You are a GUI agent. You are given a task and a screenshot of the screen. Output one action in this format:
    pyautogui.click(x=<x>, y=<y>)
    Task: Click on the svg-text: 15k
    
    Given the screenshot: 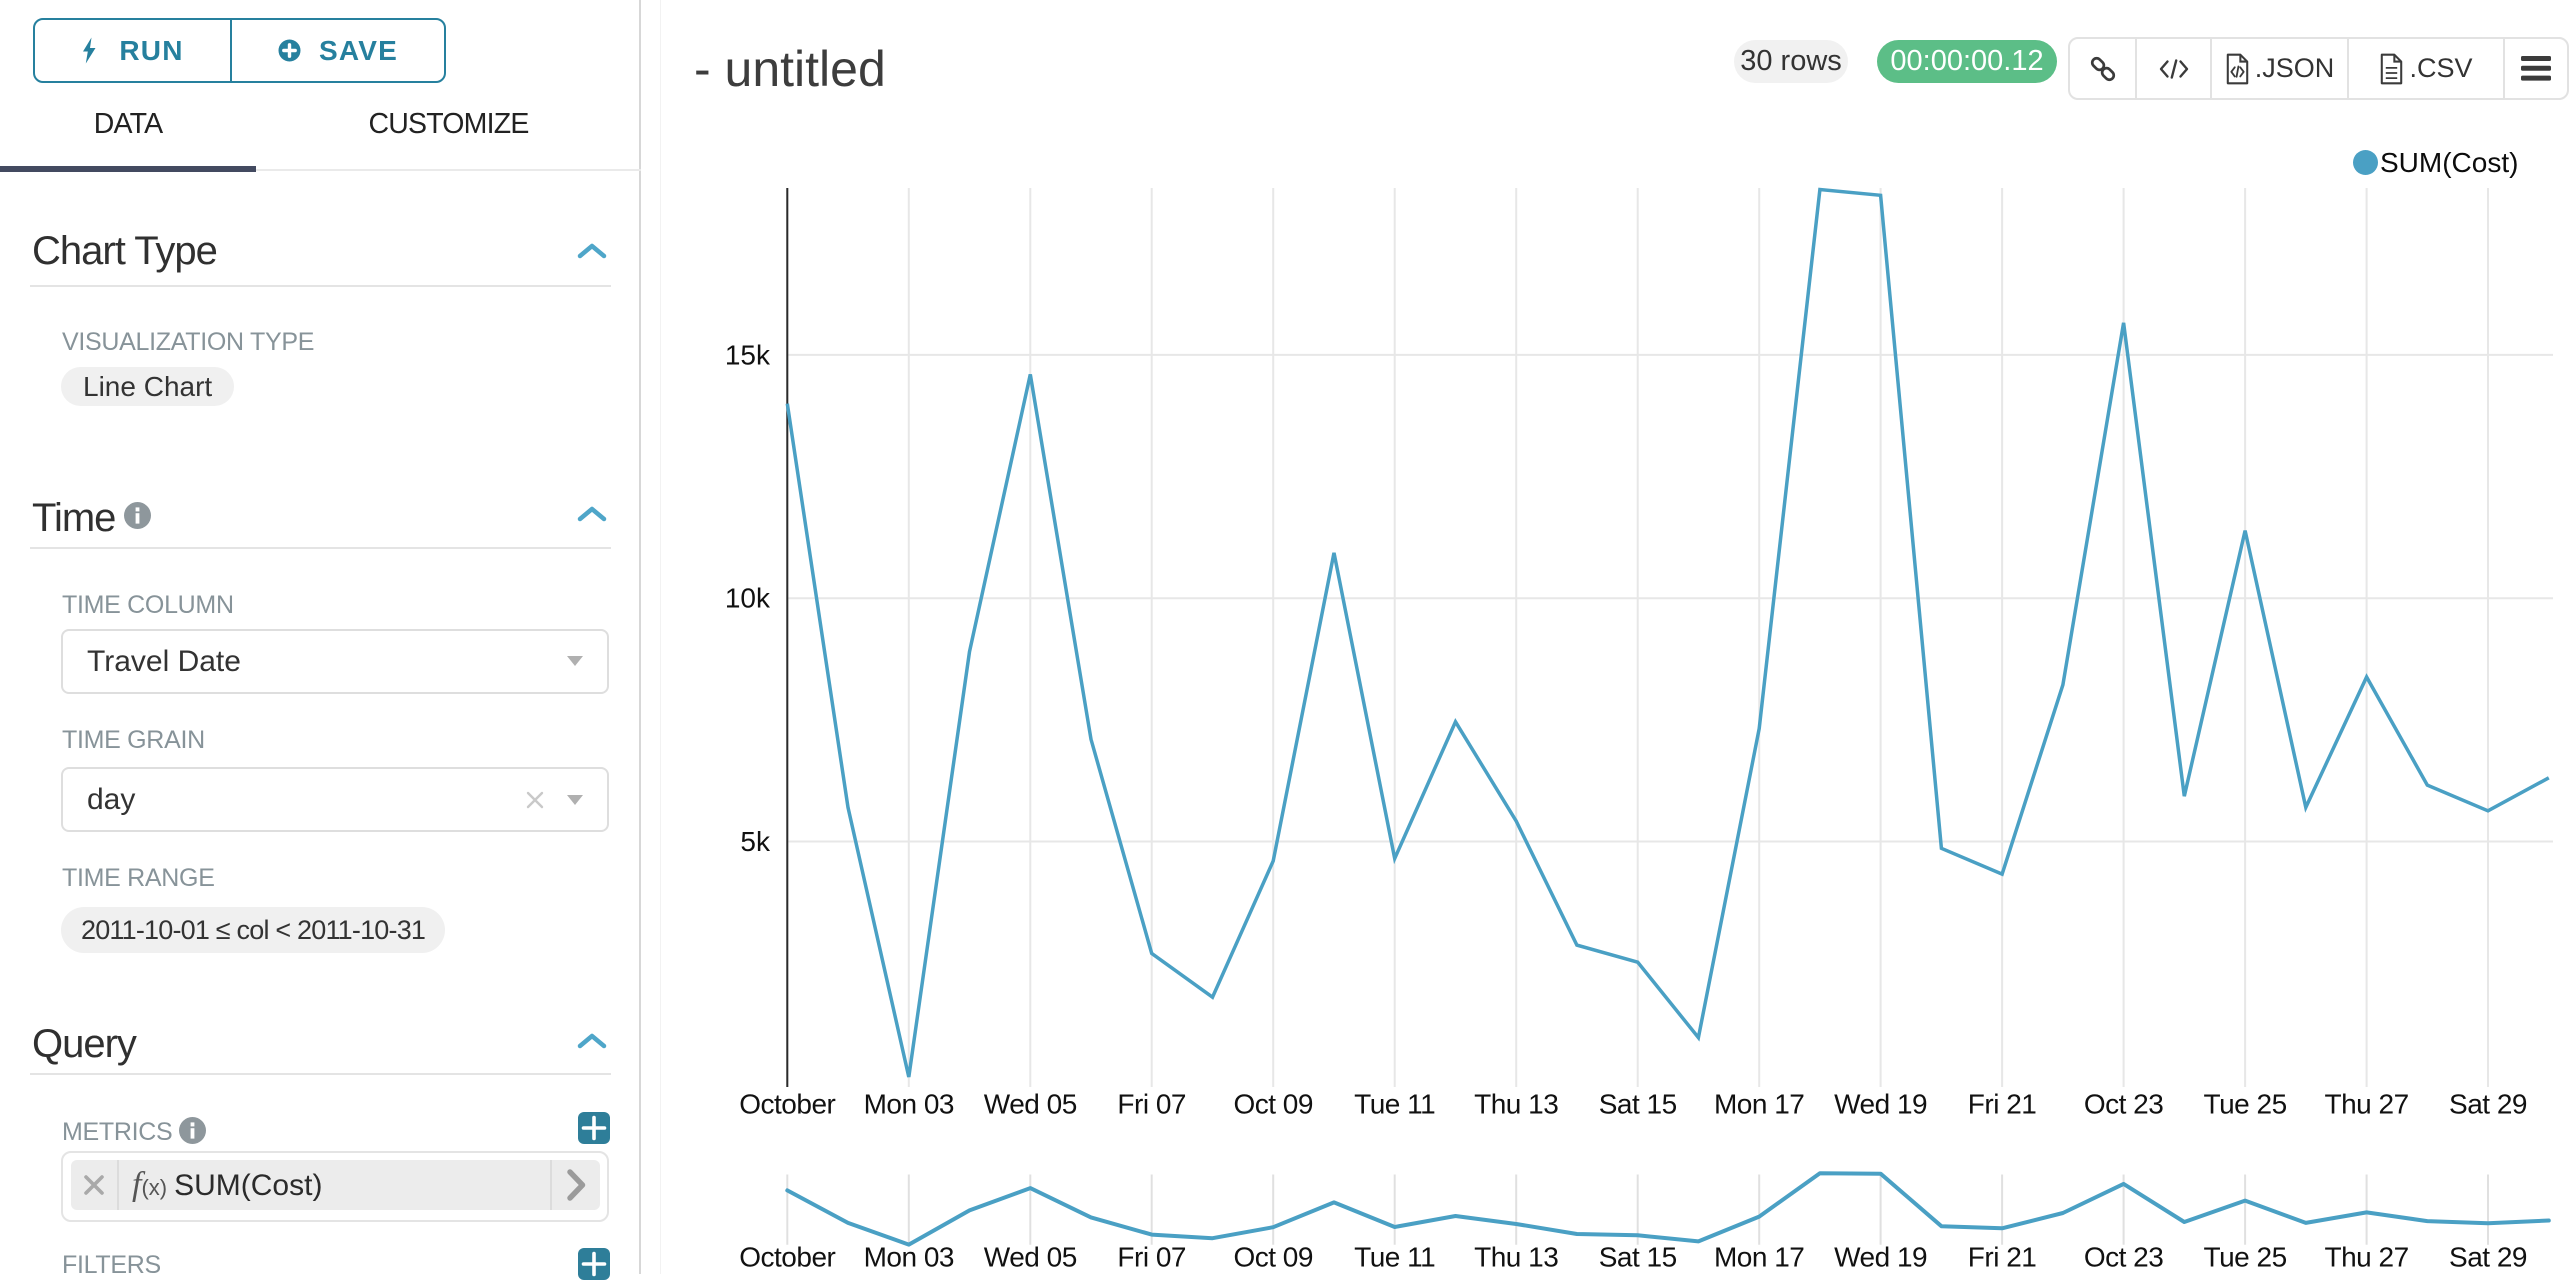 What is the action you would take?
    pyautogui.click(x=748, y=354)
    